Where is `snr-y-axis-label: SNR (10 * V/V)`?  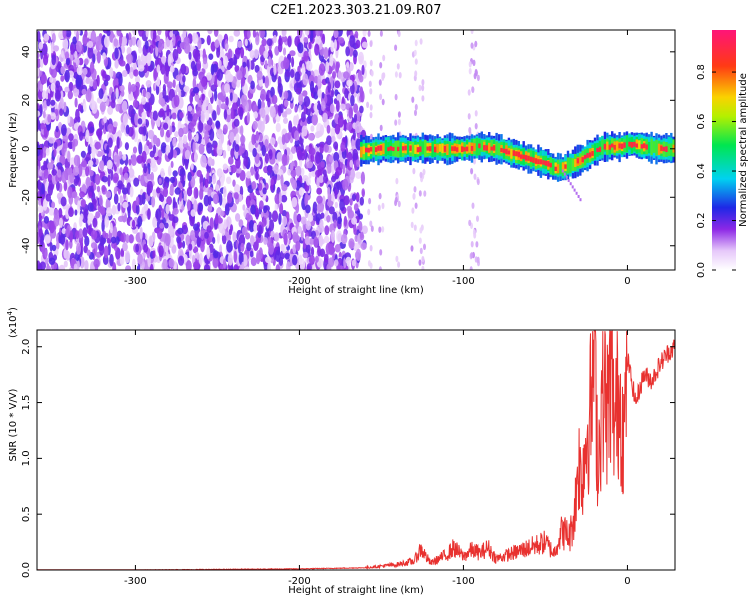
snr-y-axis-label: SNR (10 * V/V) is located at coordinates (13, 424).